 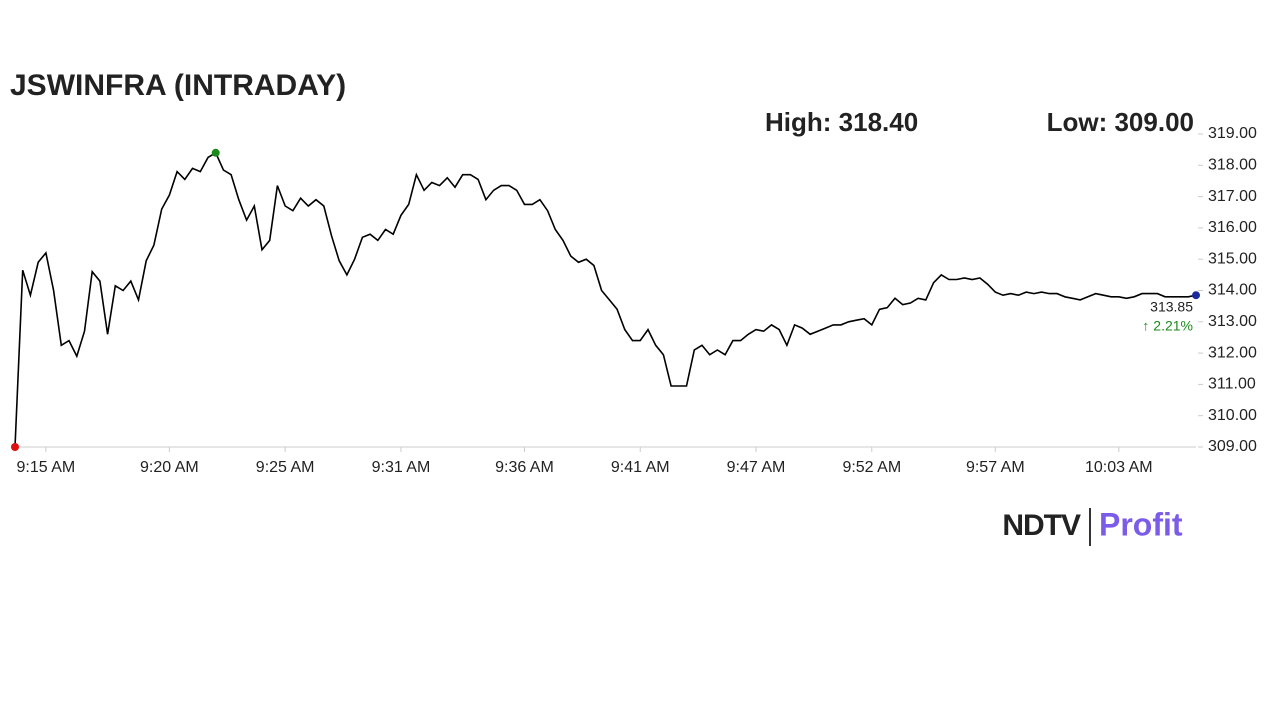 I want to click on y-tick-label: 309.00, so click(x=1232, y=446).